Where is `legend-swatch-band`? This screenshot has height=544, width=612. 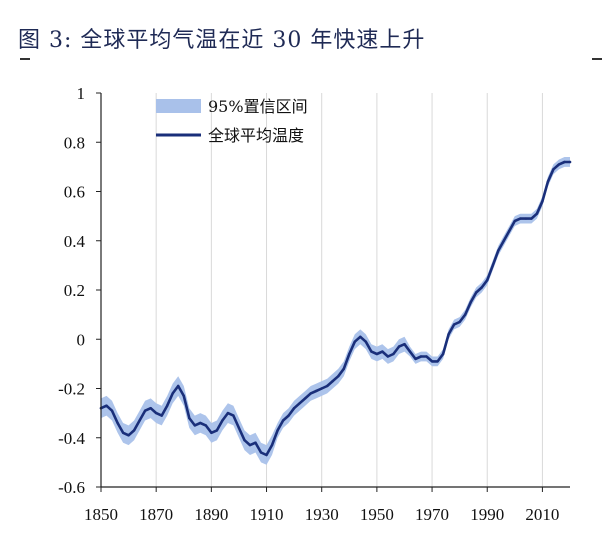
legend-swatch-band is located at coordinates (178, 106).